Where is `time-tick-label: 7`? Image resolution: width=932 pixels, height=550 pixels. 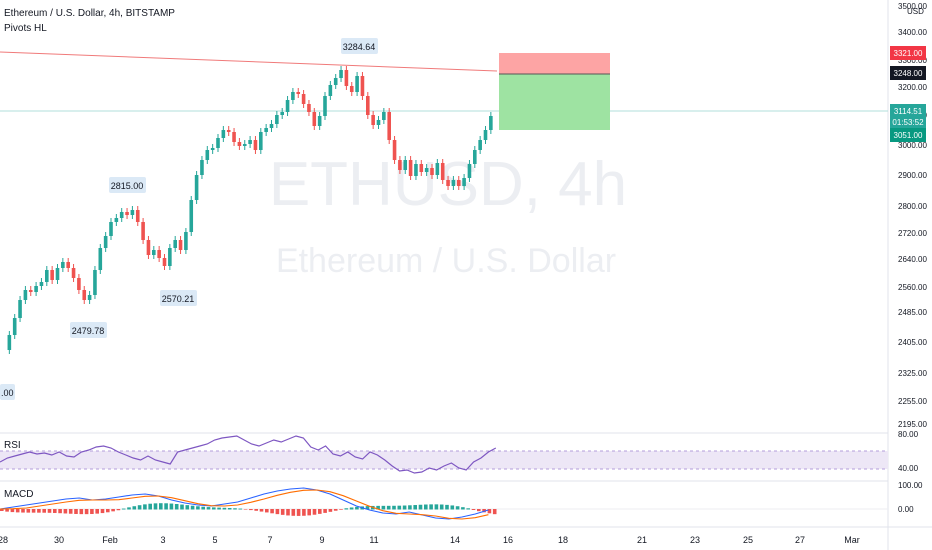
time-tick-label: 7 is located at coordinates (269, 540).